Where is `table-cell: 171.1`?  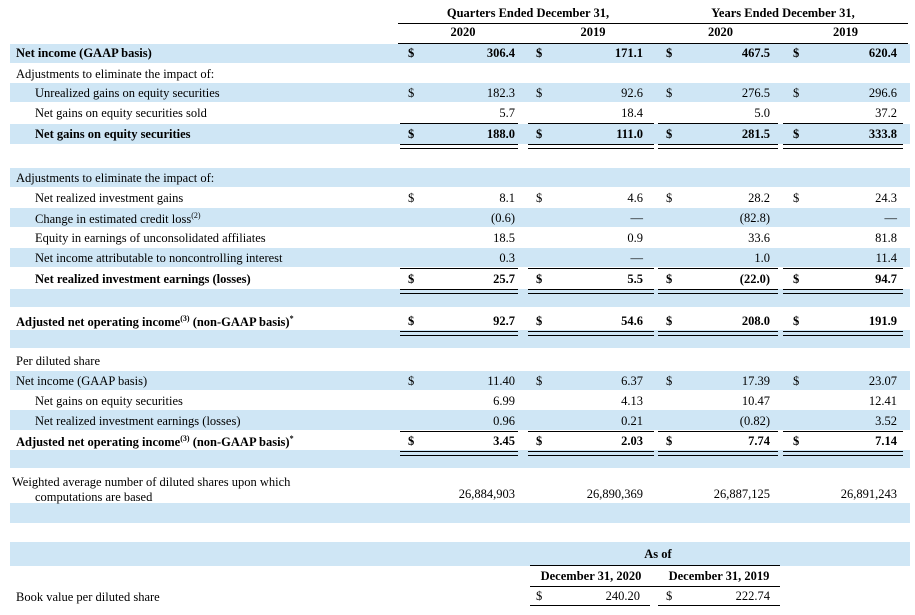 table-cell: 171.1 is located at coordinates (628, 53).